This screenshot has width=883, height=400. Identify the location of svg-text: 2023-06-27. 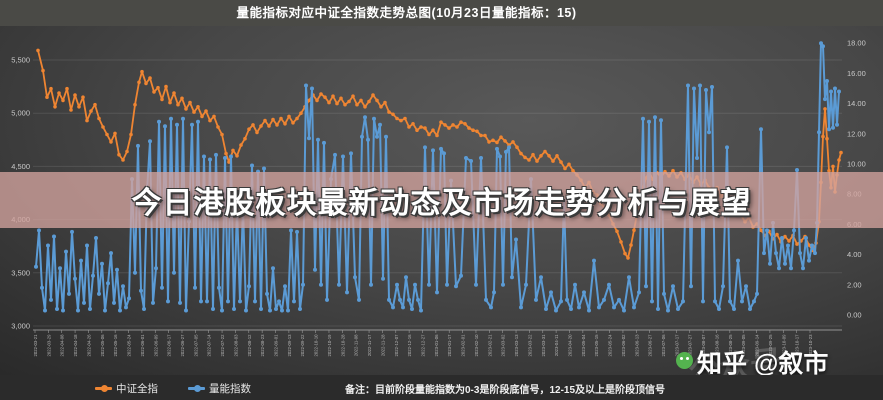
(650, 345).